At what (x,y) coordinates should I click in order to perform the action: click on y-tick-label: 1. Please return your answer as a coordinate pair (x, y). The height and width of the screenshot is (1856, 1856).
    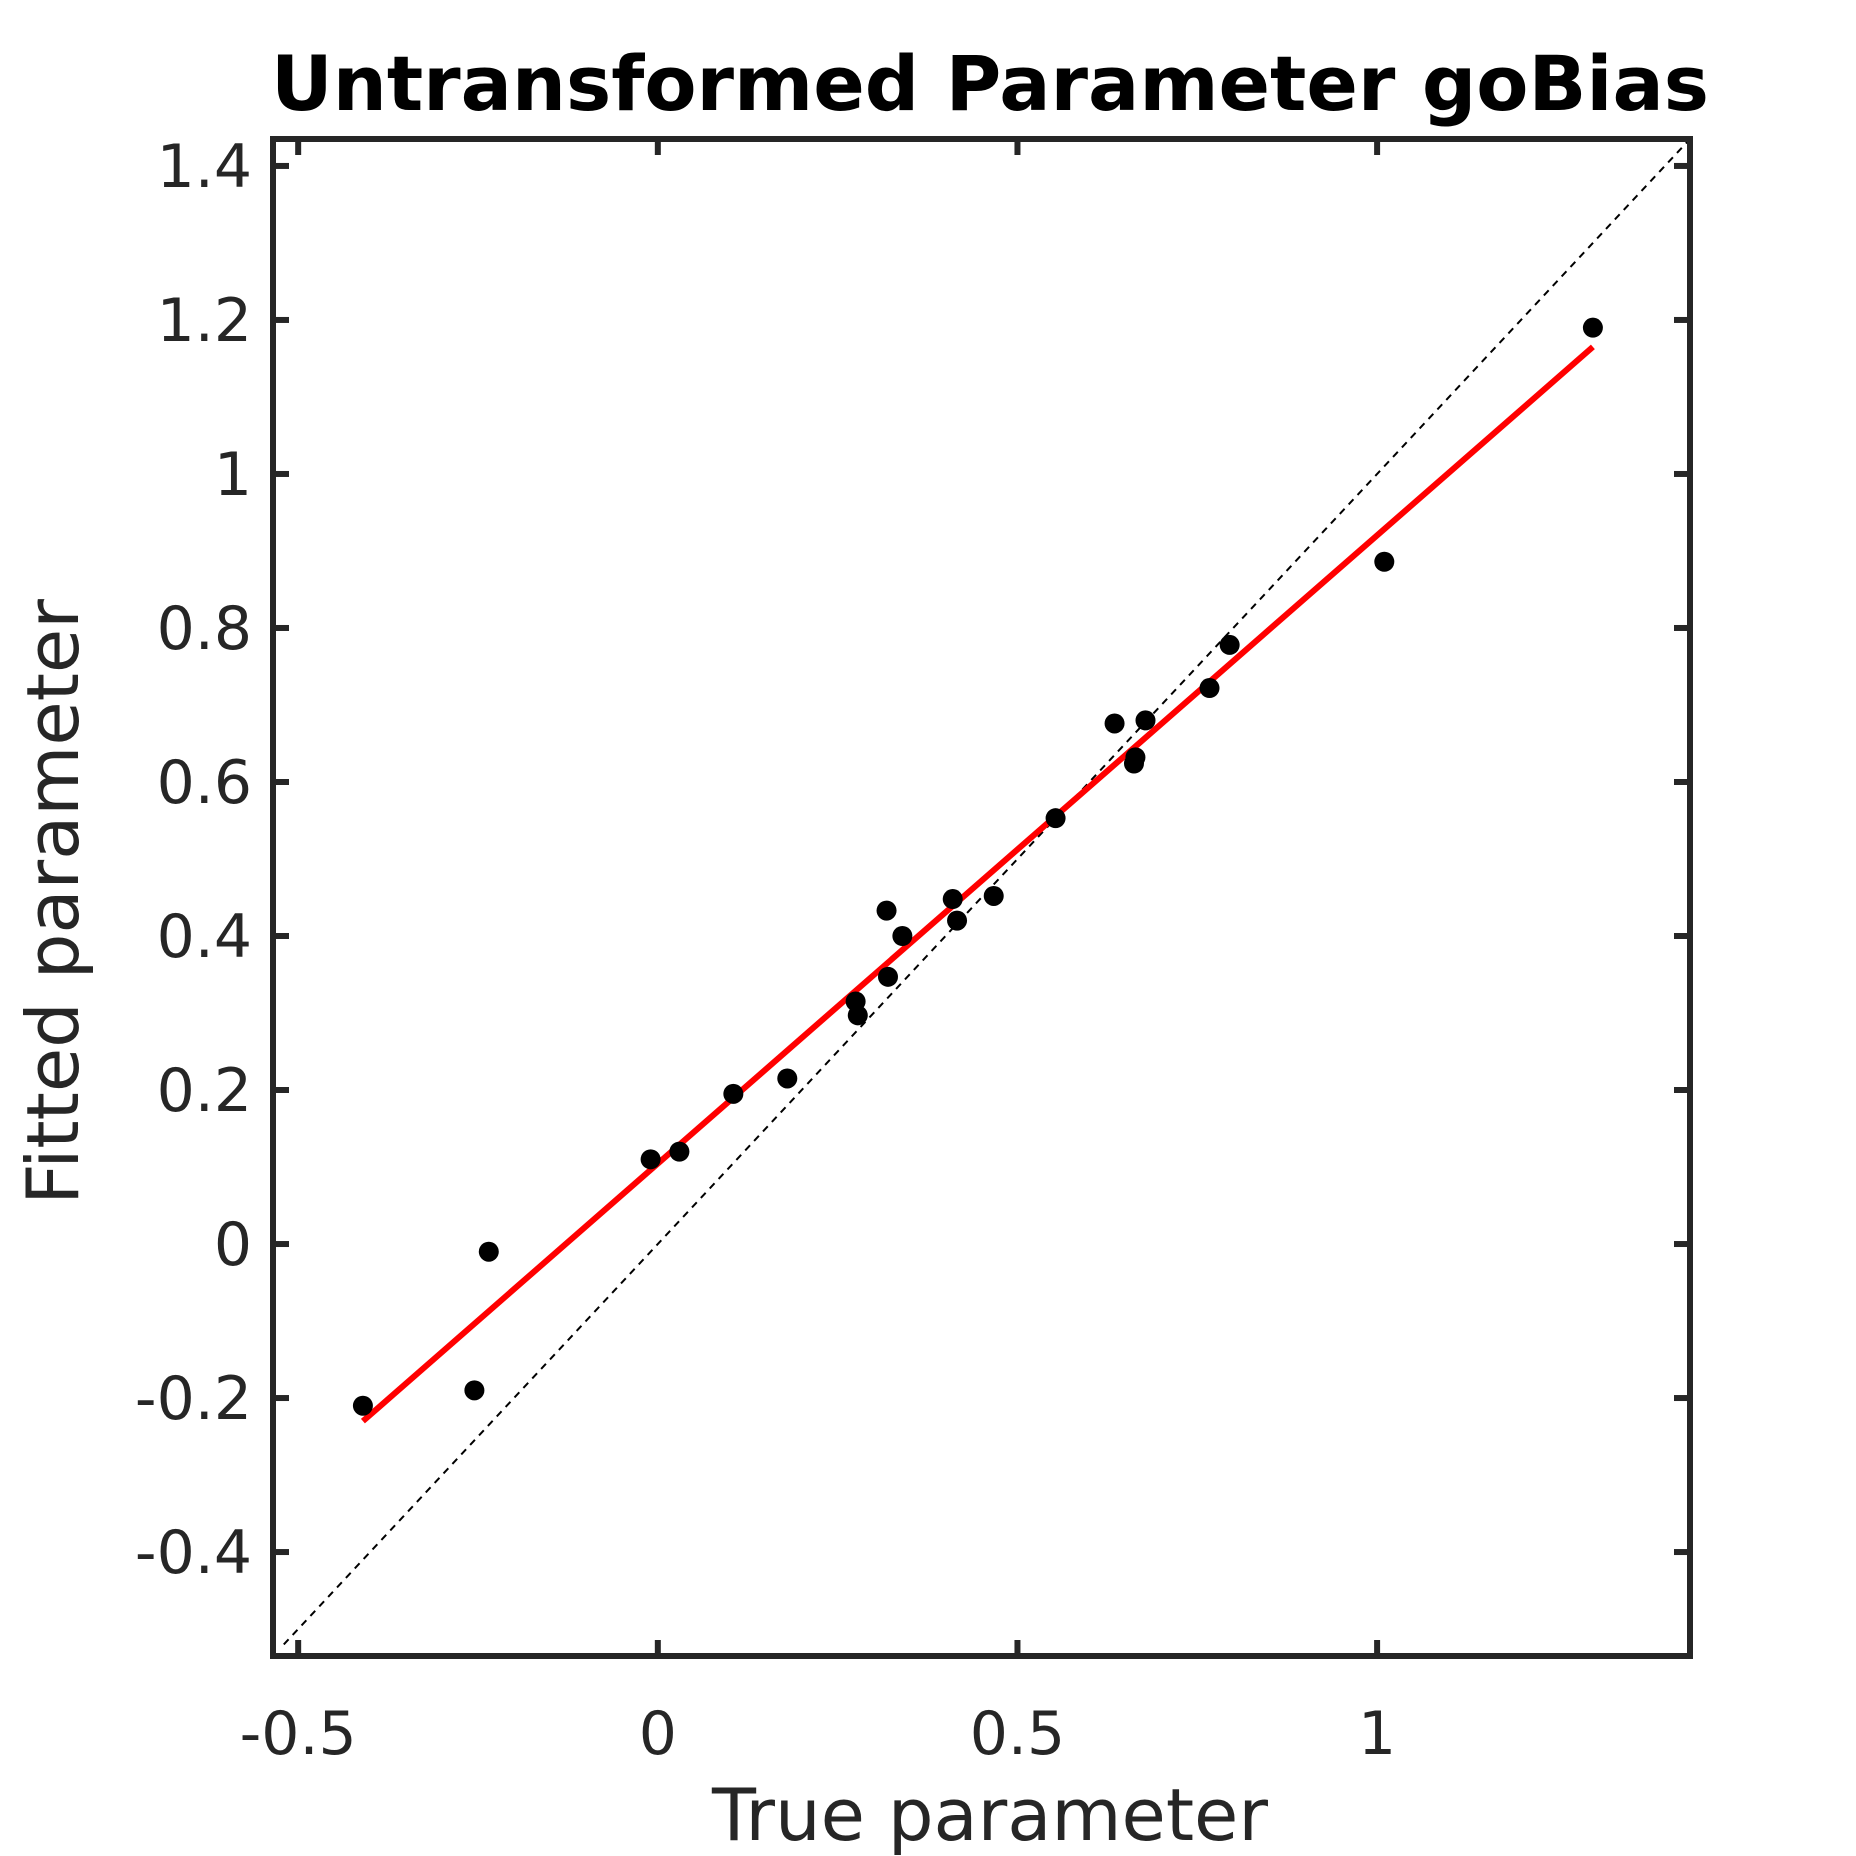
    Looking at the image, I should click on (233, 475).